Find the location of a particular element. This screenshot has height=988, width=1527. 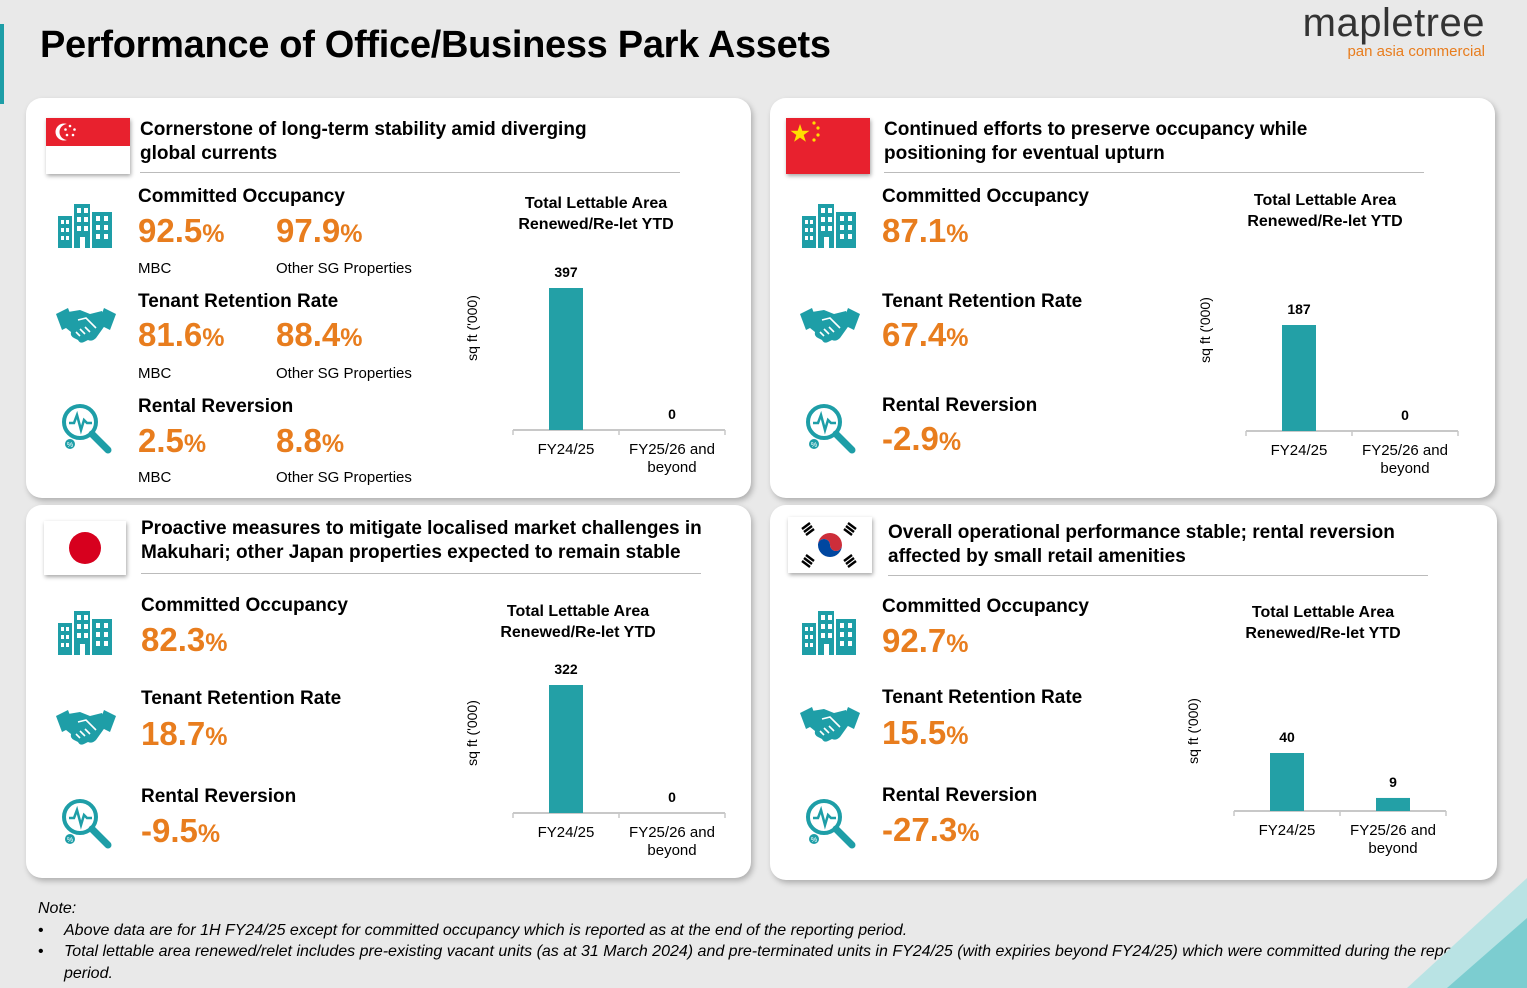

committed-occupancy-value: 82.3% is located at coordinates (184, 639).